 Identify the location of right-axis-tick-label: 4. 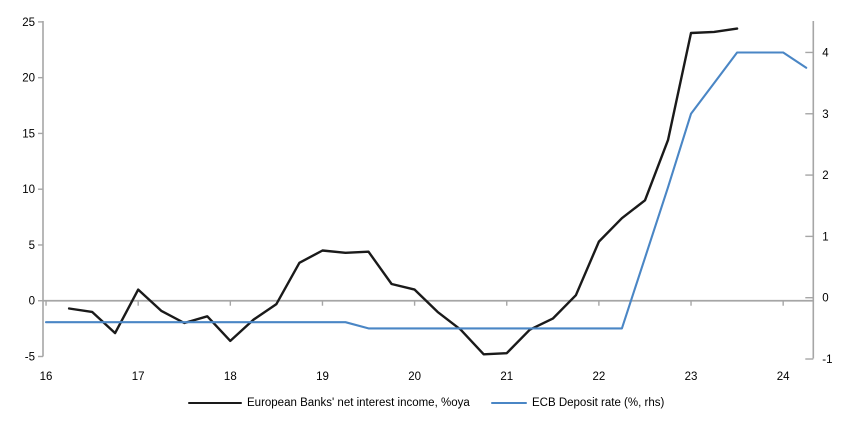
(825, 53).